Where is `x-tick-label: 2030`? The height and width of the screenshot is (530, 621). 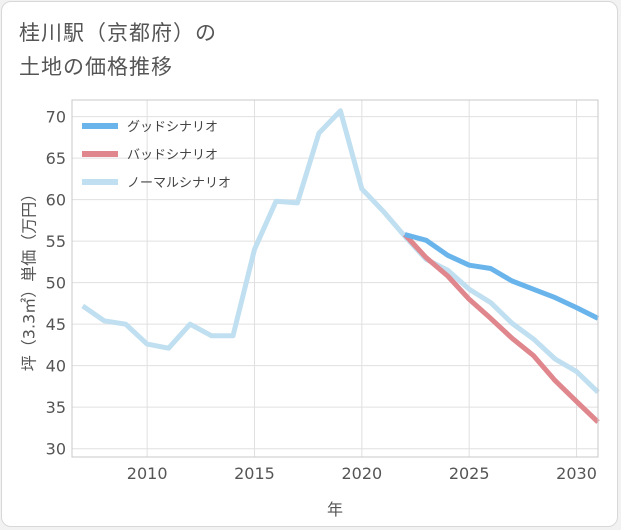 x-tick-label: 2030 is located at coordinates (576, 473).